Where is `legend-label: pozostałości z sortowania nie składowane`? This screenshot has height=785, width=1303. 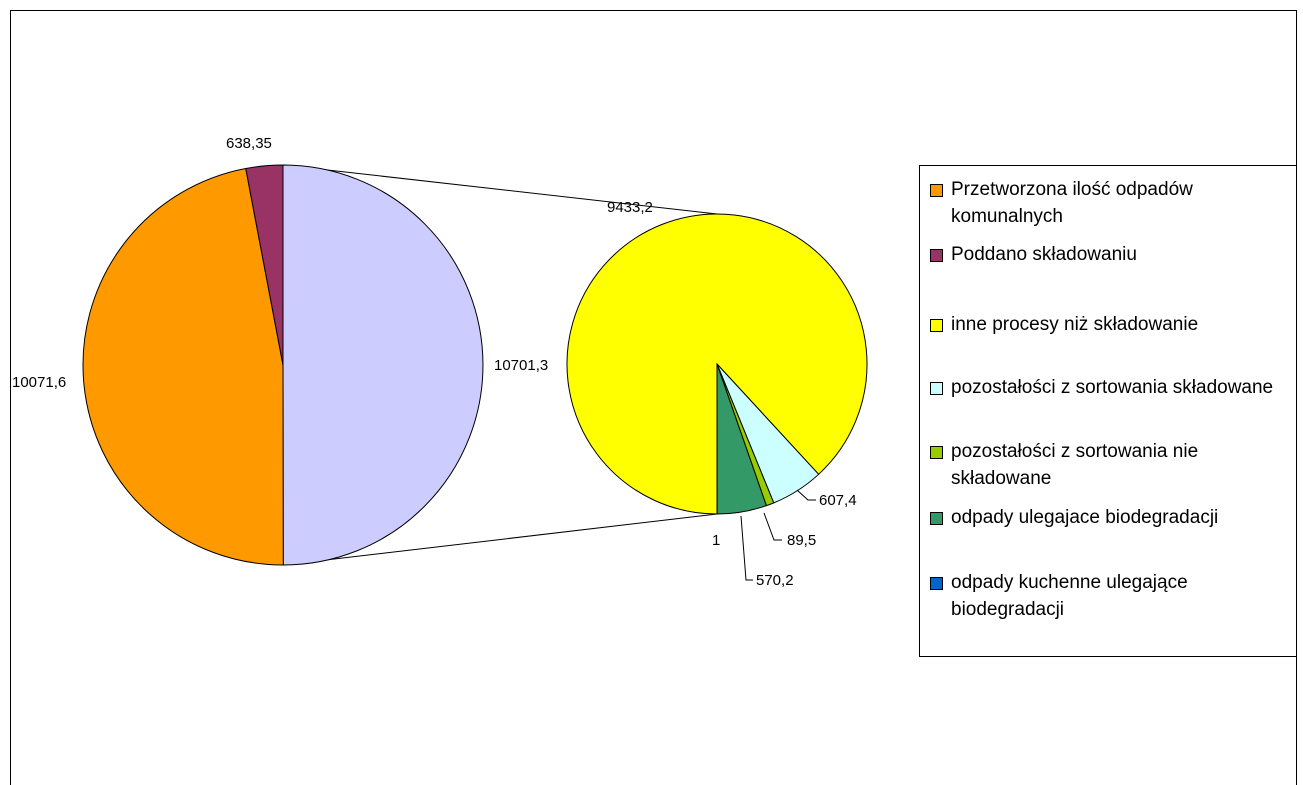
legend-label: pozostałości z sortowania nie składowane is located at coordinates (1075, 465).